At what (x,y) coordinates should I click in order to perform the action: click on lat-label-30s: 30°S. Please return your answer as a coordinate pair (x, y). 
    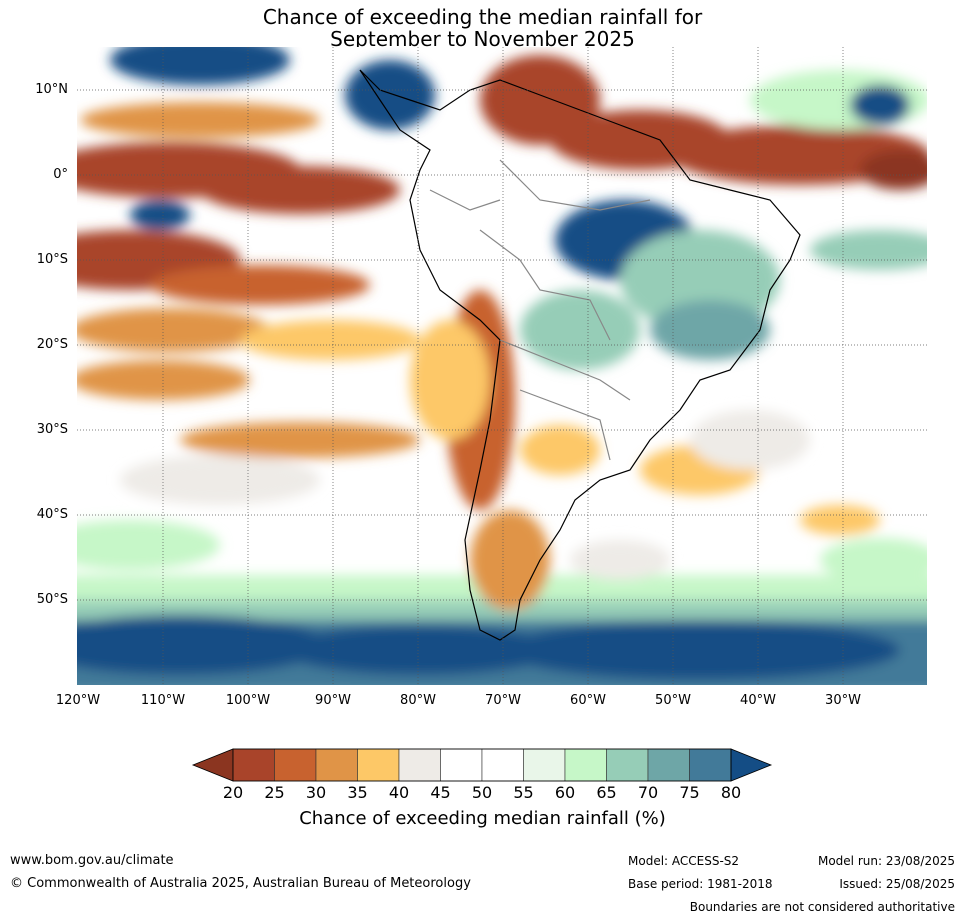
    Looking at the image, I should click on (52, 429).